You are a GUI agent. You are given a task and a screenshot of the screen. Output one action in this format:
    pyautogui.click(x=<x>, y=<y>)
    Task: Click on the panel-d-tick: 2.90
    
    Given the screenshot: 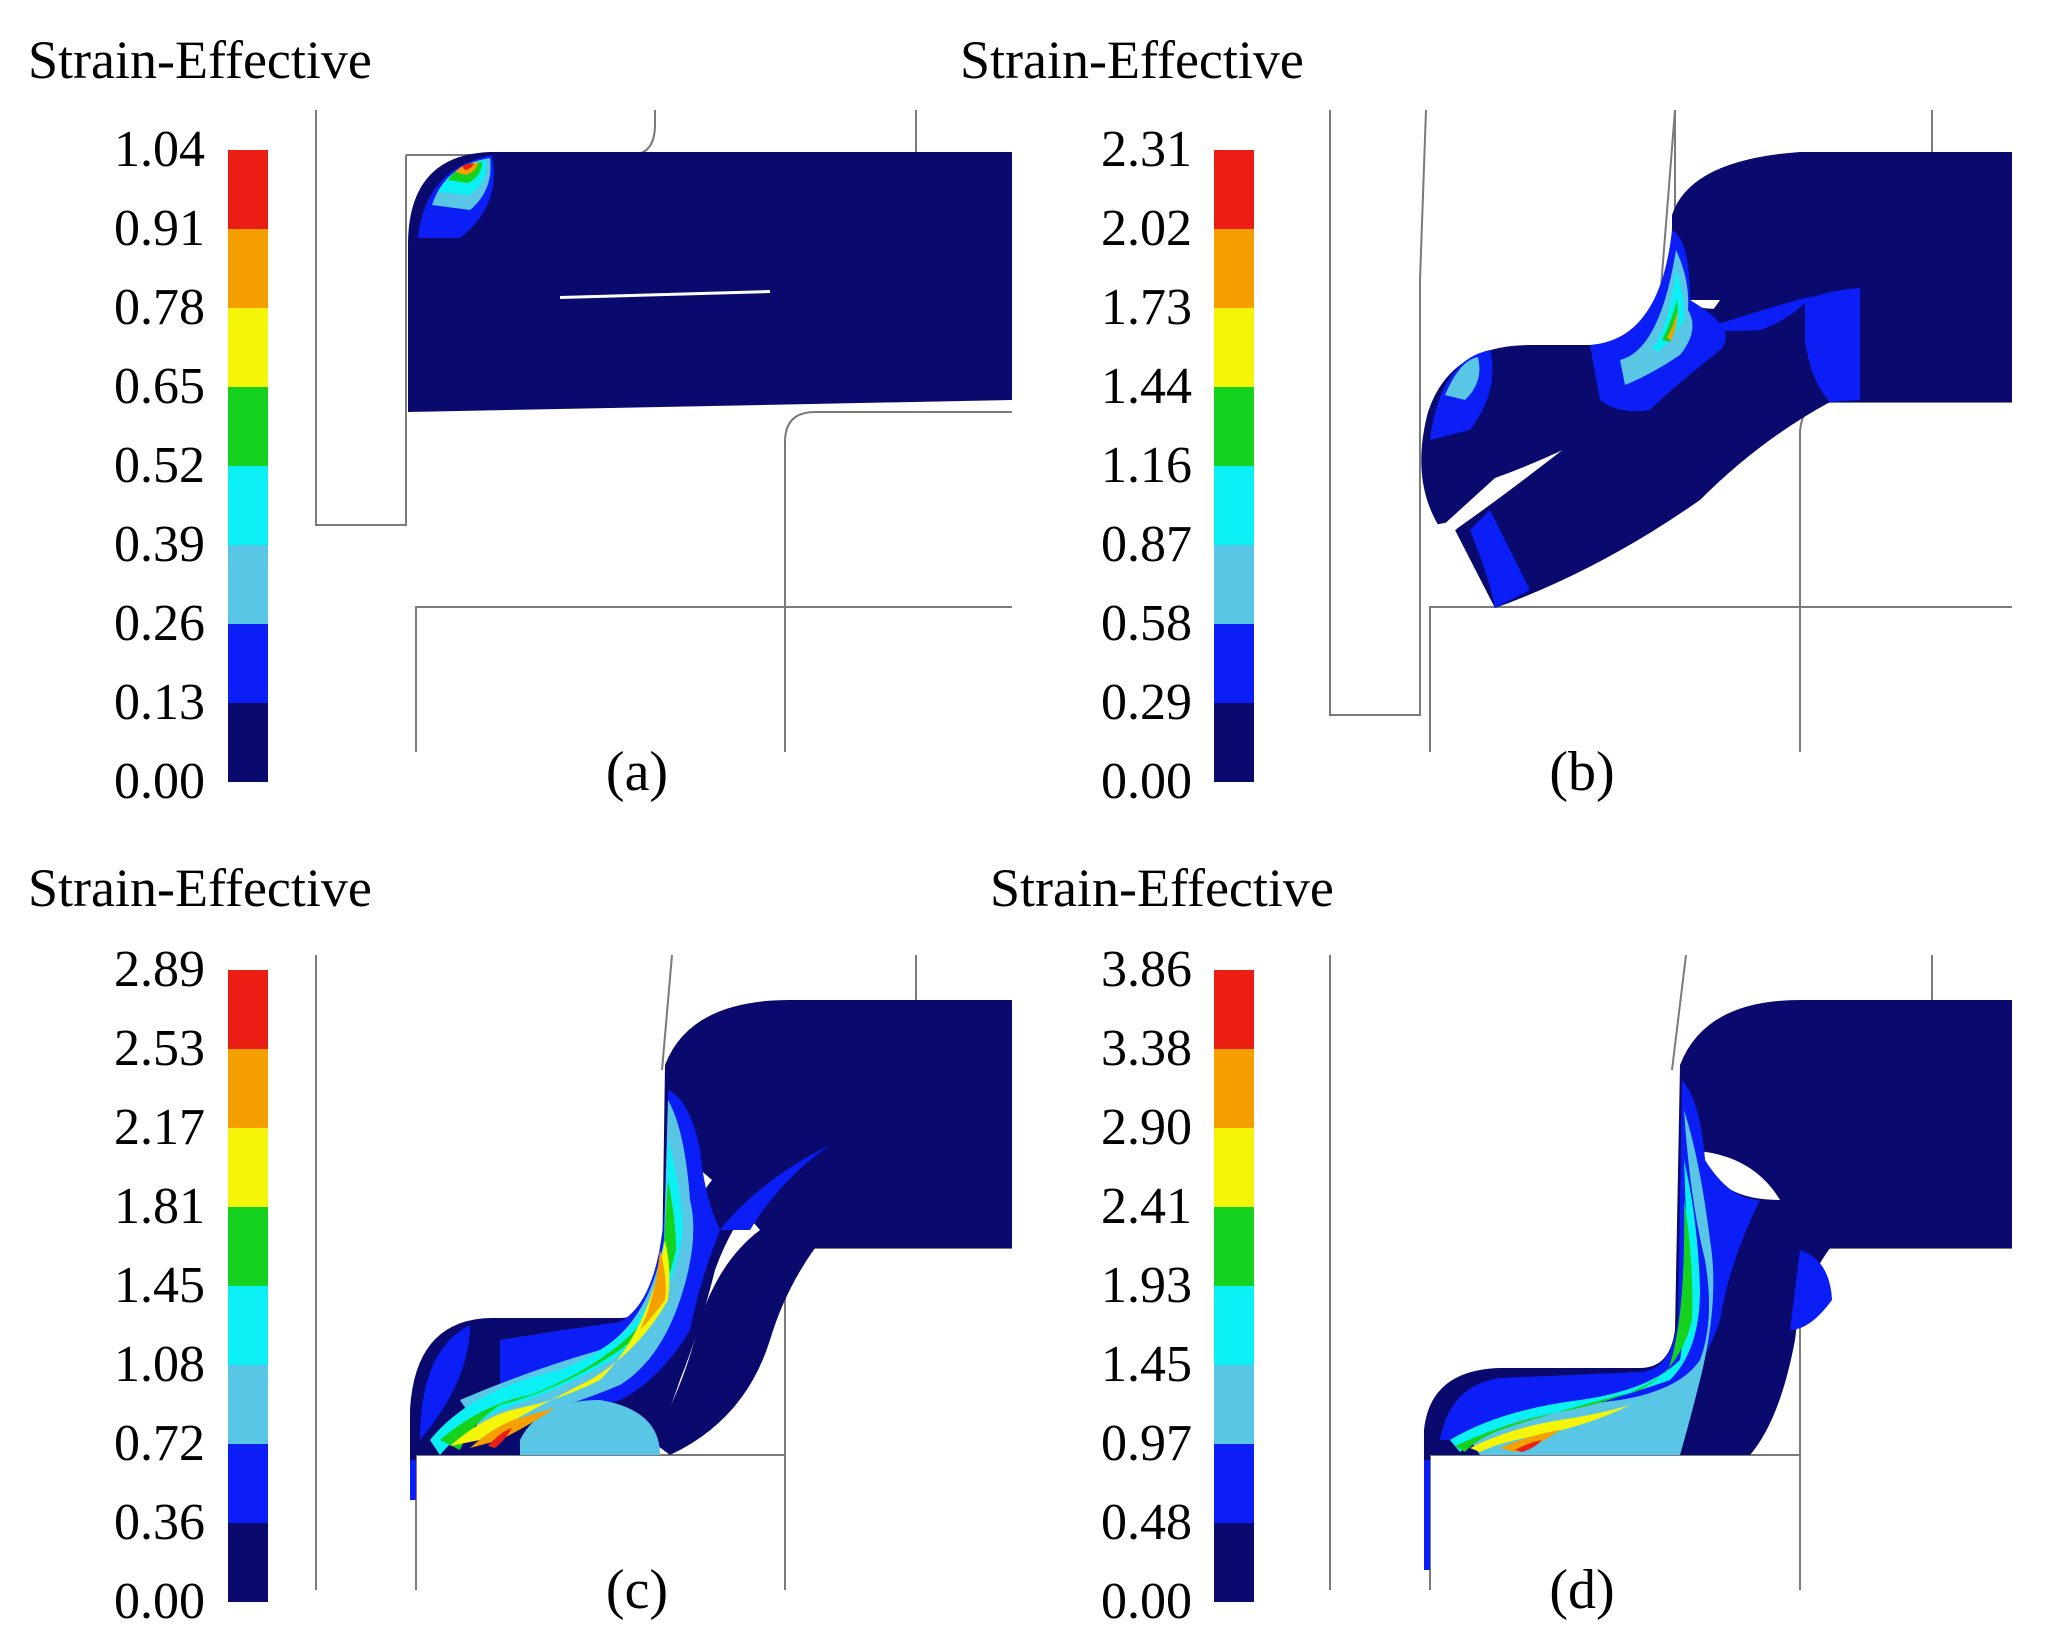 What is the action you would take?
    pyautogui.click(x=1146, y=1127)
    